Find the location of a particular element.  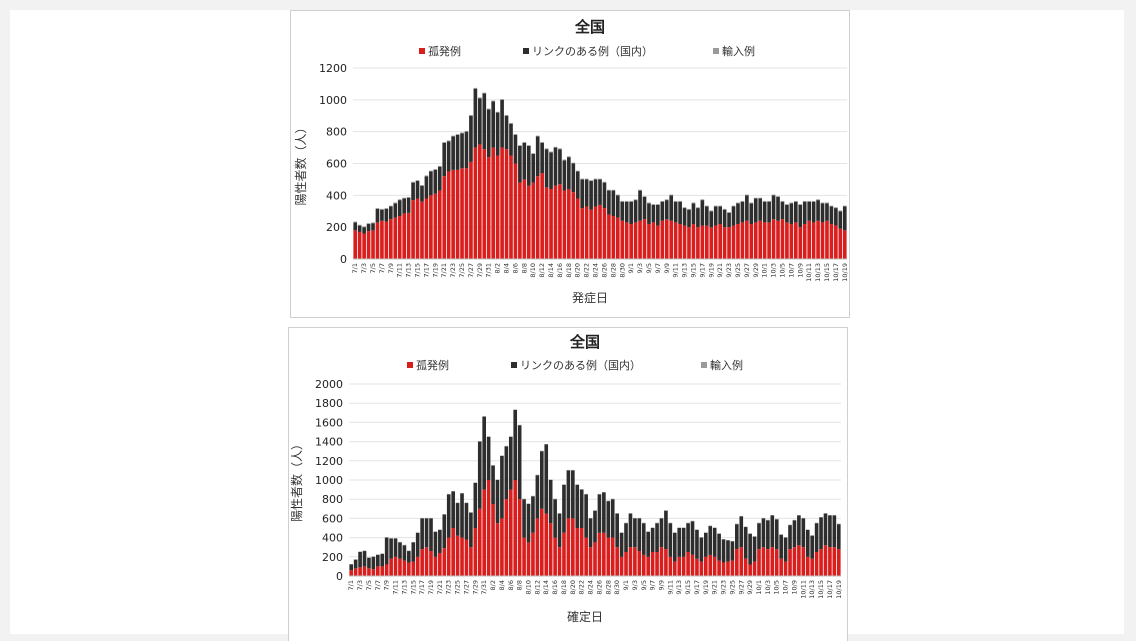

x-tick-label: 9/11 is located at coordinates (670, 587).